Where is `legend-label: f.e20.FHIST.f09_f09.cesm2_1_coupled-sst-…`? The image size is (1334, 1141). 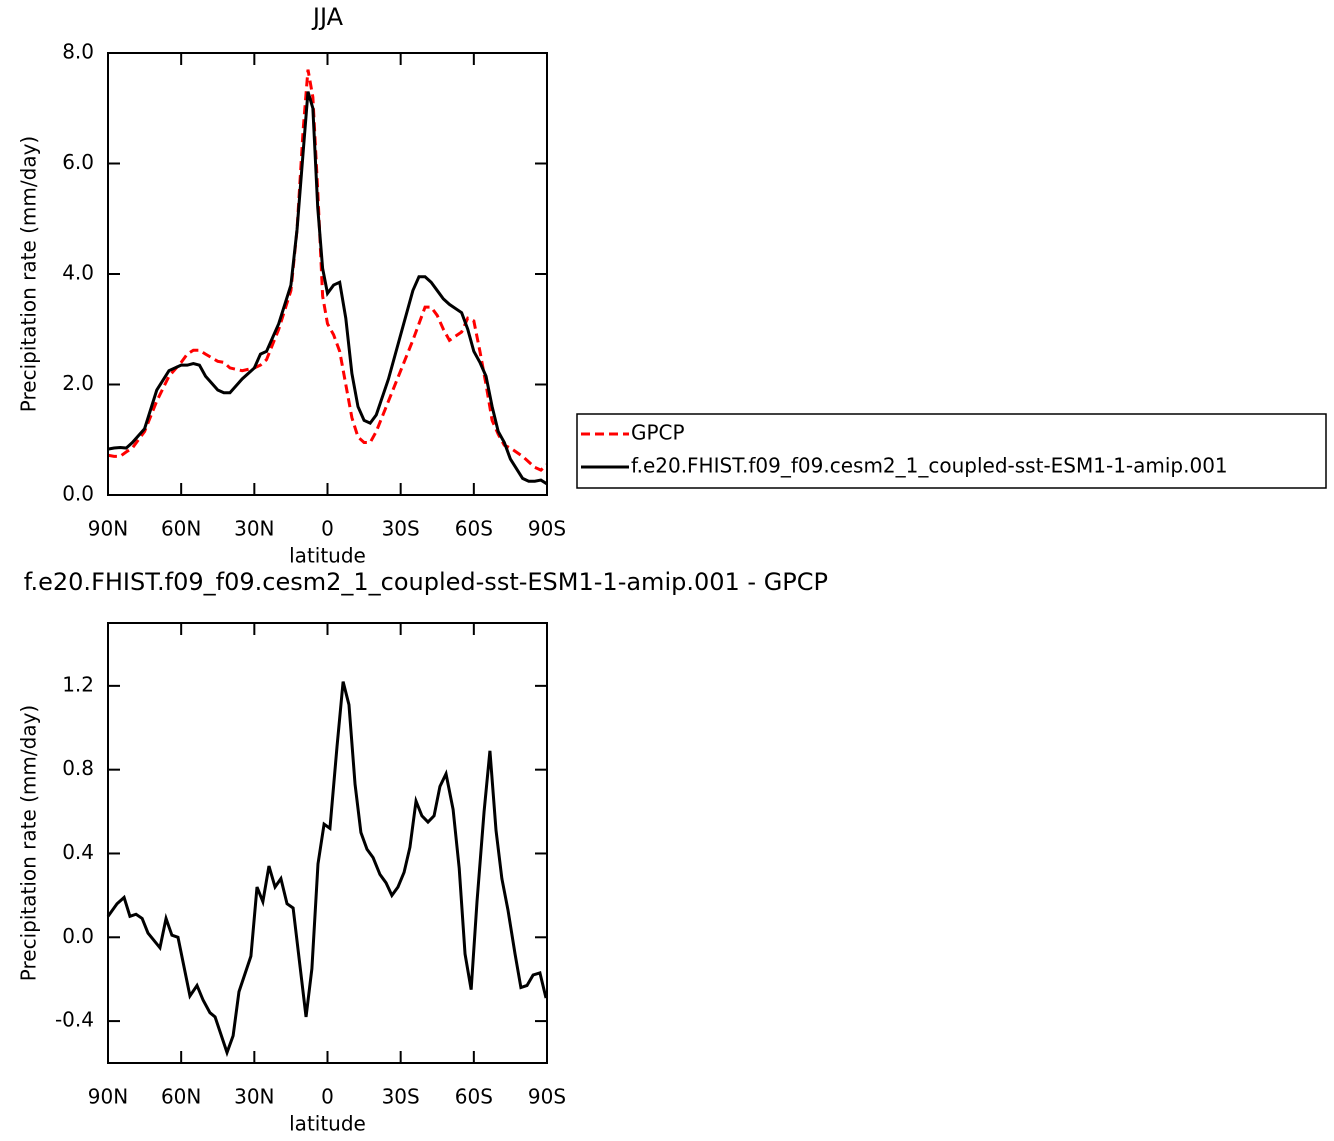
legend-label: f.e20.FHIST.f09_f09.cesm2_1_coupled-sst-… is located at coordinates (929, 466).